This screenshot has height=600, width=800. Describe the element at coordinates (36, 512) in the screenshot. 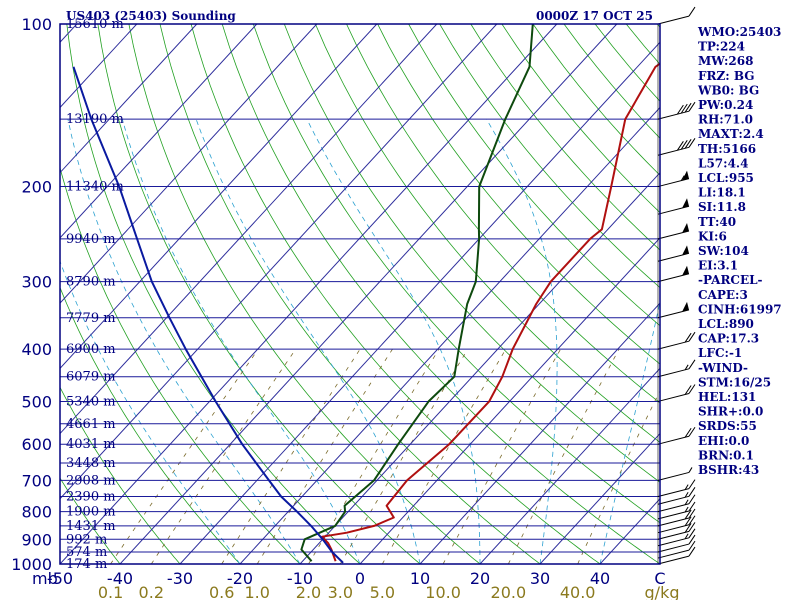

I see `pressure-tick-label: 800` at that location.